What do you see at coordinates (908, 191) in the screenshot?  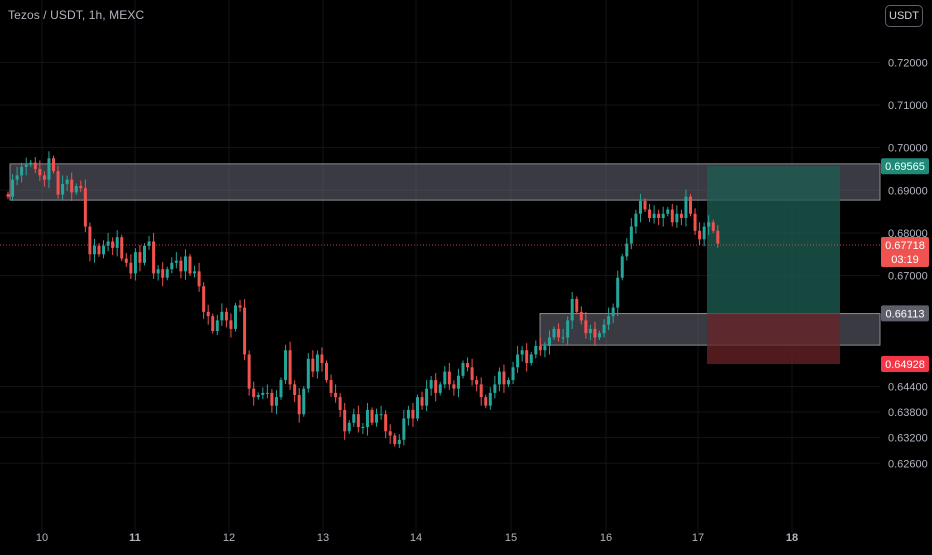 I see `y-tick-label: 0.69000` at bounding box center [908, 191].